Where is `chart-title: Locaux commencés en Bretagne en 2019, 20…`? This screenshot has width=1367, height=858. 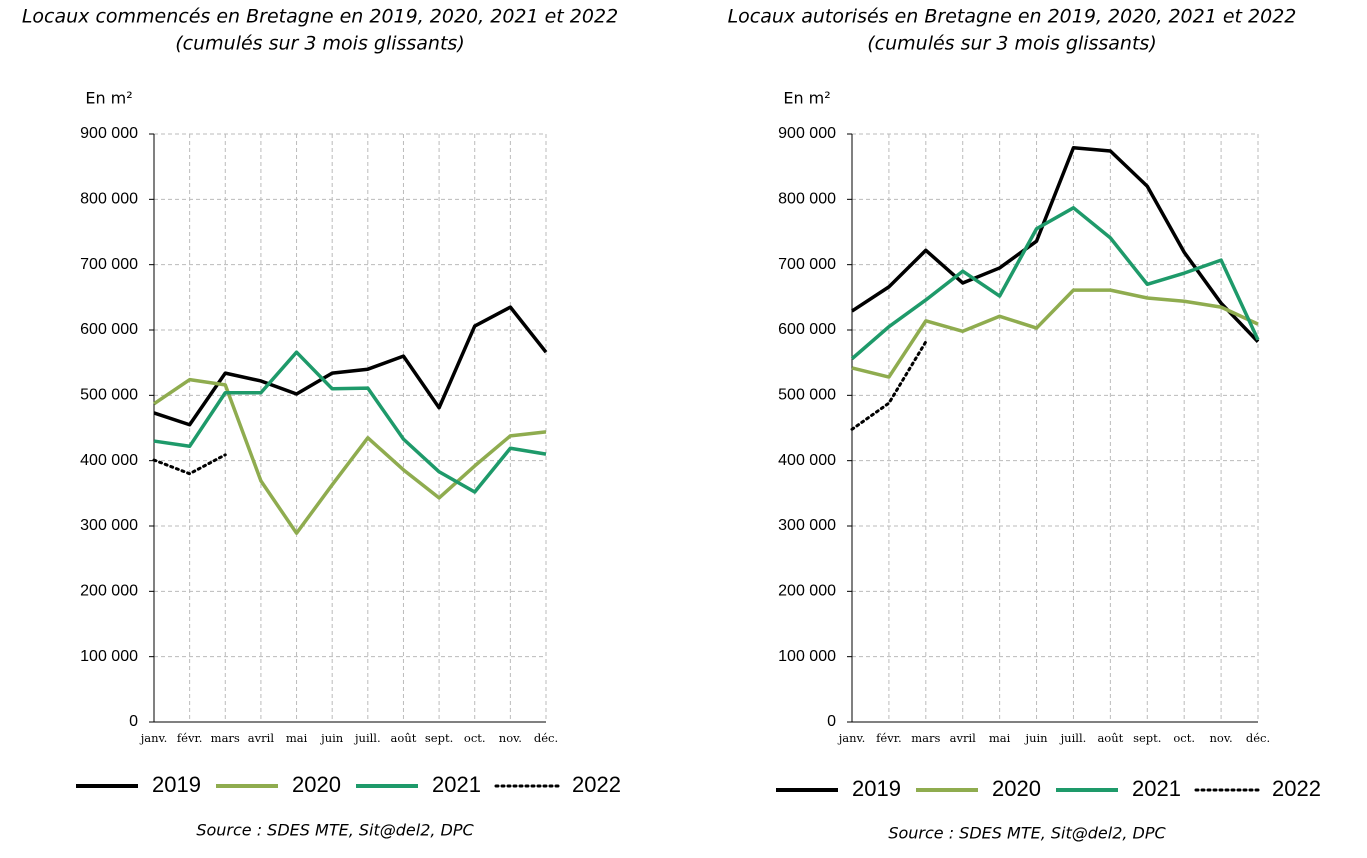
chart-title: Locaux commencés en Bretagne en 2019, 20… is located at coordinates (320, 17).